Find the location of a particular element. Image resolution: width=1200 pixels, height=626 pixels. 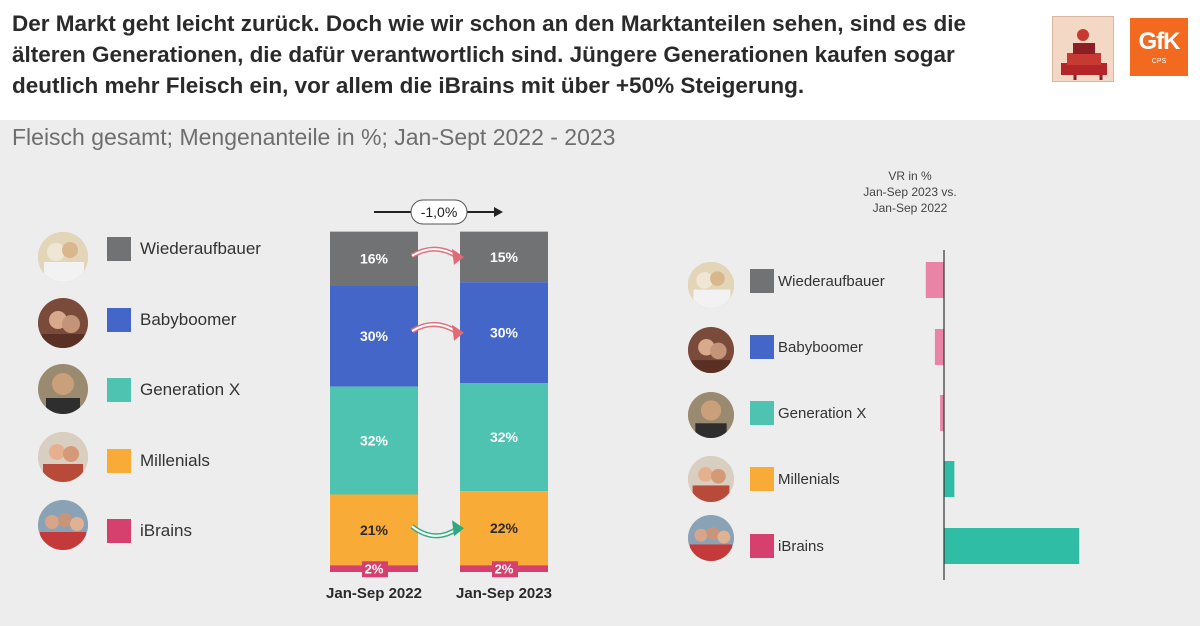

value-label-ibrains-2: 2% is located at coordinates (504, 568).